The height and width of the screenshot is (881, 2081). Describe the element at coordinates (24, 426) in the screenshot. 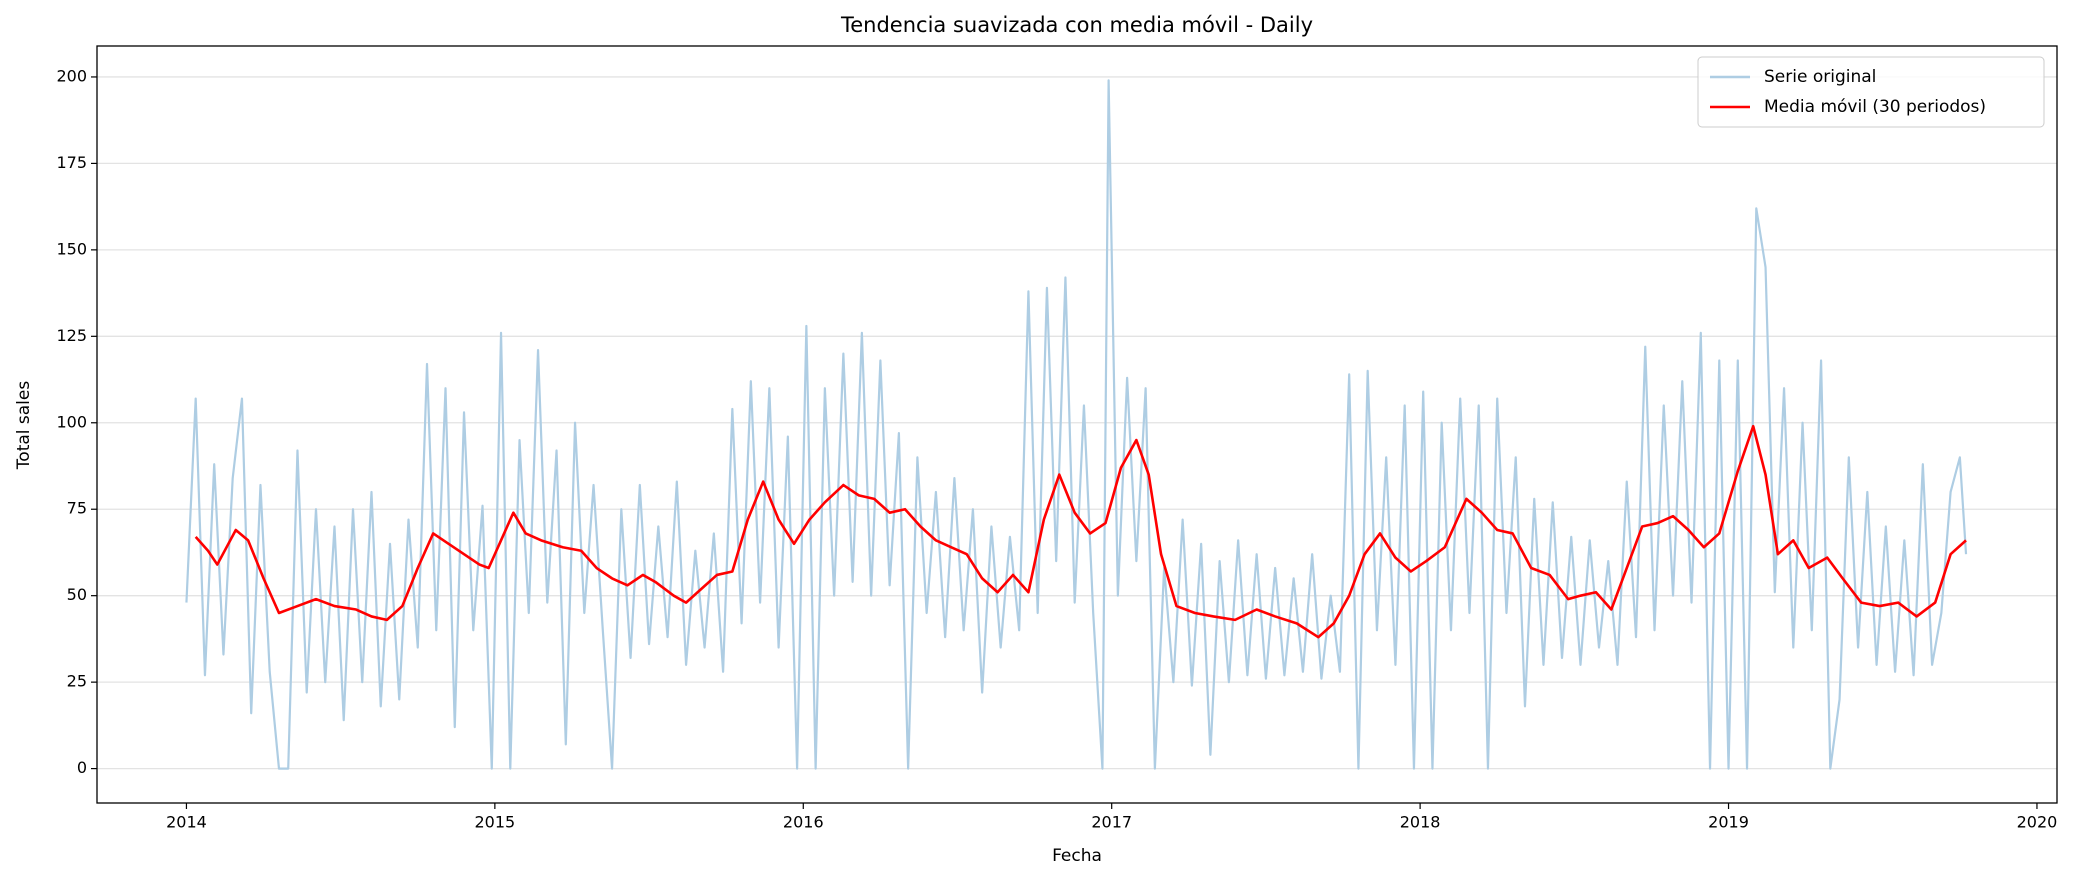

I see `y-axis-label: Total sales` at that location.